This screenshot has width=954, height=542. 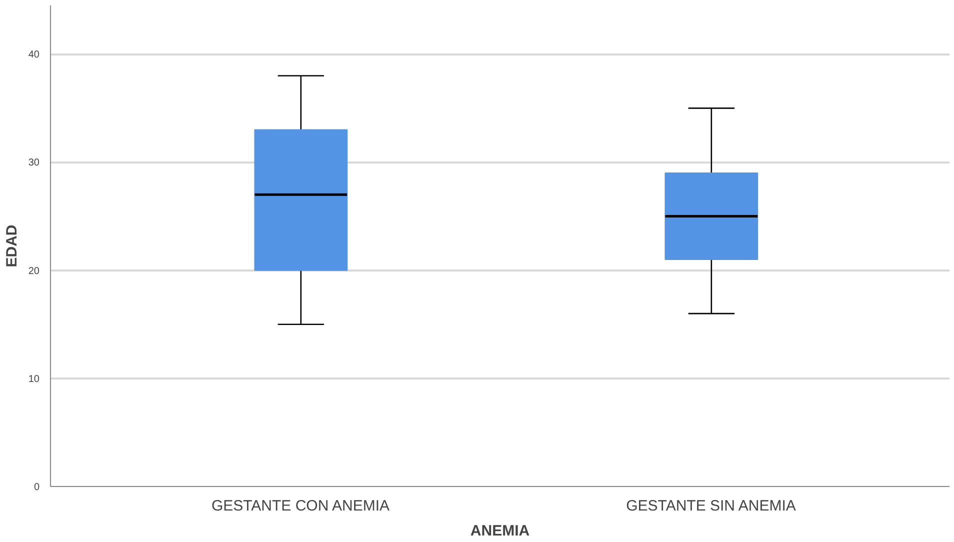 I want to click on y-tick-label: 0, so click(x=37, y=487).